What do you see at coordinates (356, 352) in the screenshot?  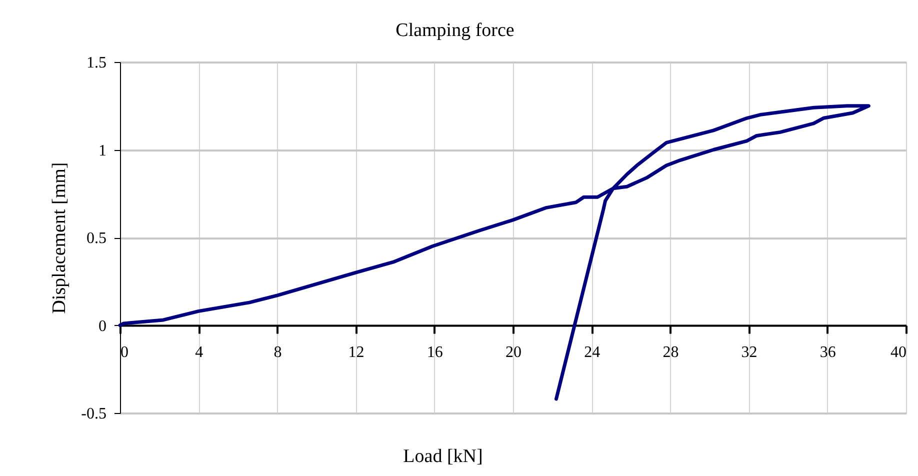 I see `x-tick-label: 12` at bounding box center [356, 352].